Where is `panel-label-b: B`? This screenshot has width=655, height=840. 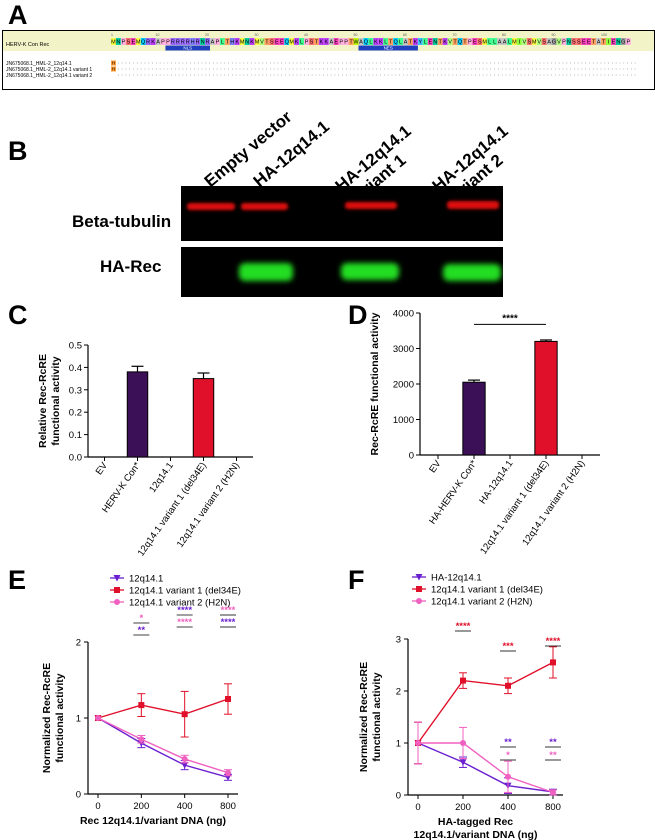 panel-label-b: B is located at coordinates (18, 151).